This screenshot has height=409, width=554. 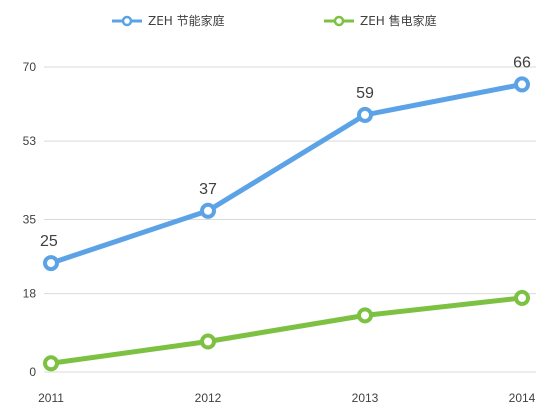 I want to click on legend-label: ZEH 售电家庭, so click(x=398, y=20).